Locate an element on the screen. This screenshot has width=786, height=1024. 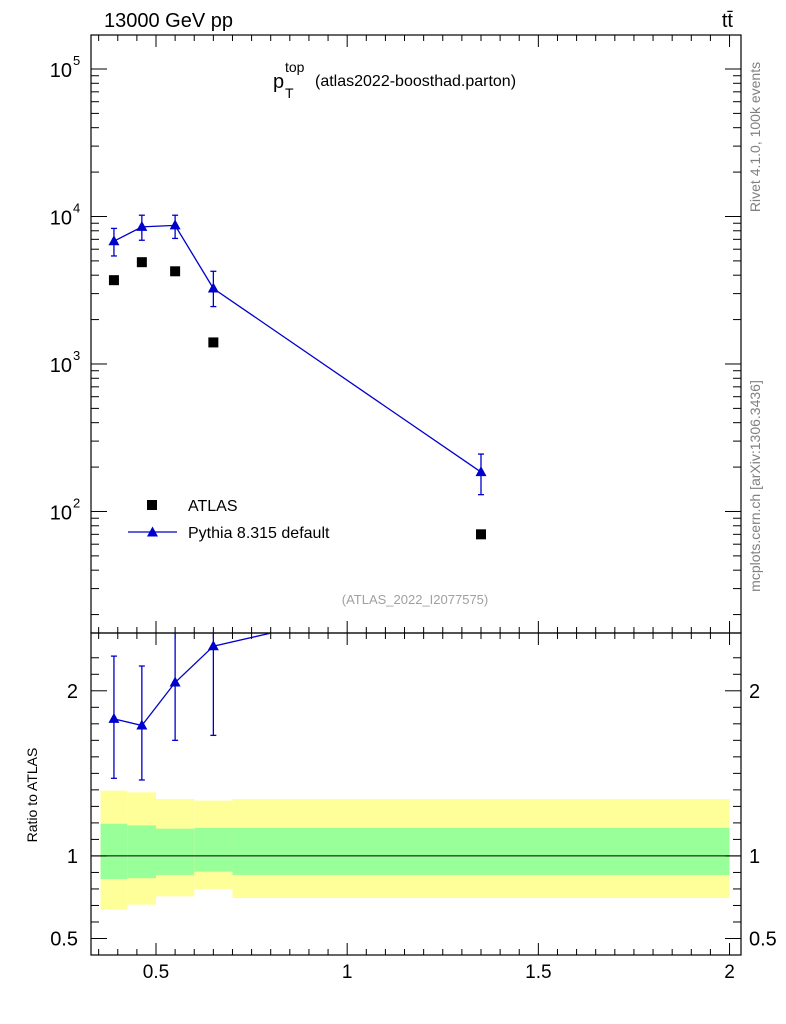
plot-title-subscript: T is located at coordinates (289, 93).